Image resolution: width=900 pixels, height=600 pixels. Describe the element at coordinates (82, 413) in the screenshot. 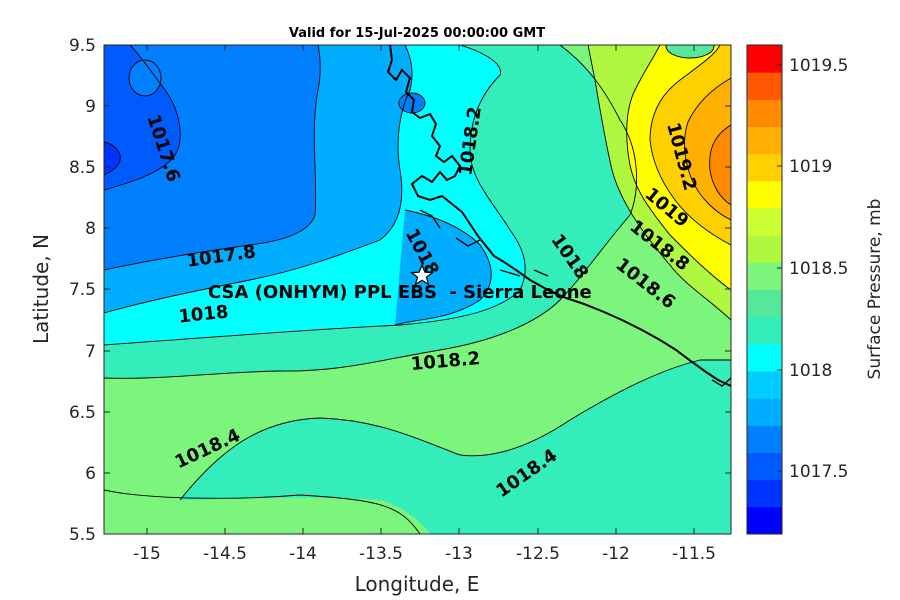

I see `y-tick-label: 6.5` at that location.